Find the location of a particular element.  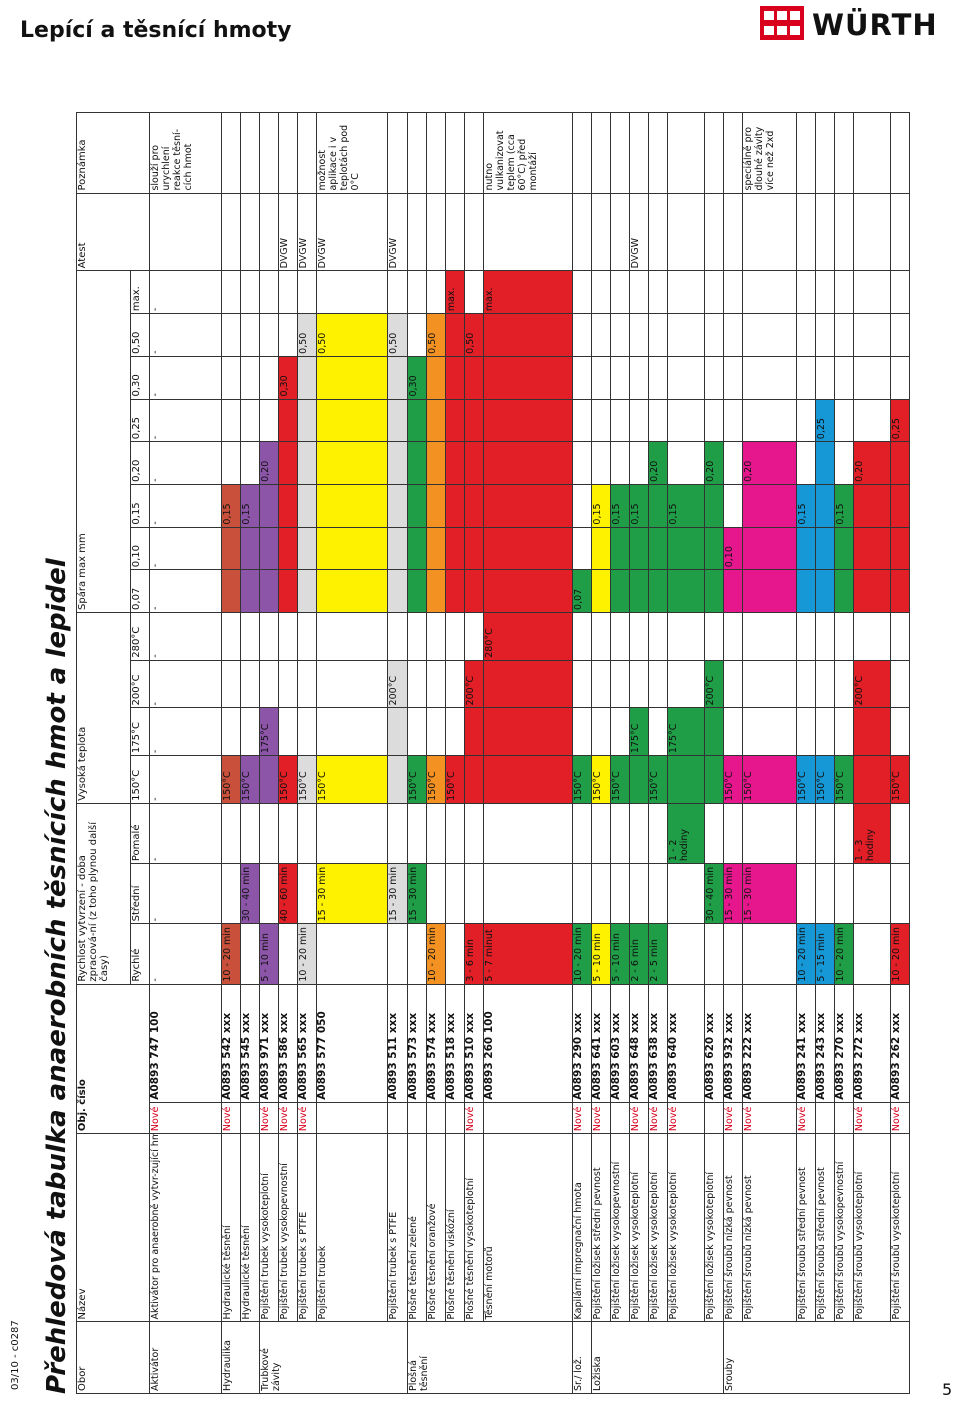

order-number: A0893 971 xxx is located at coordinates (269, 1043).